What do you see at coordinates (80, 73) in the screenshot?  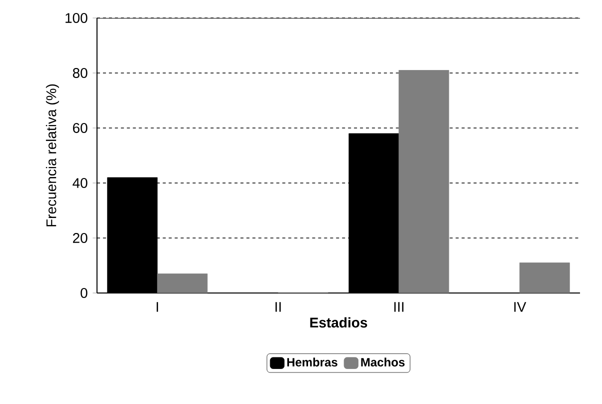 I see `y-tick-label: 80` at bounding box center [80, 73].